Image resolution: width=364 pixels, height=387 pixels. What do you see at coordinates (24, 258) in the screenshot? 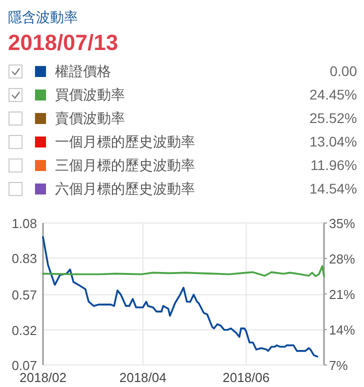
I see `y-tick-label: 0.83` at bounding box center [24, 258].